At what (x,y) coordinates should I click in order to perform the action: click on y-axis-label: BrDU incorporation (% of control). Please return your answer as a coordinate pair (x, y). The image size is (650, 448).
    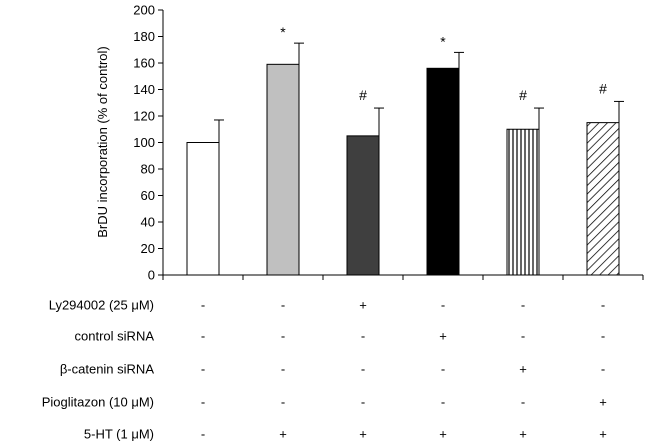
    Looking at the image, I should click on (102, 141).